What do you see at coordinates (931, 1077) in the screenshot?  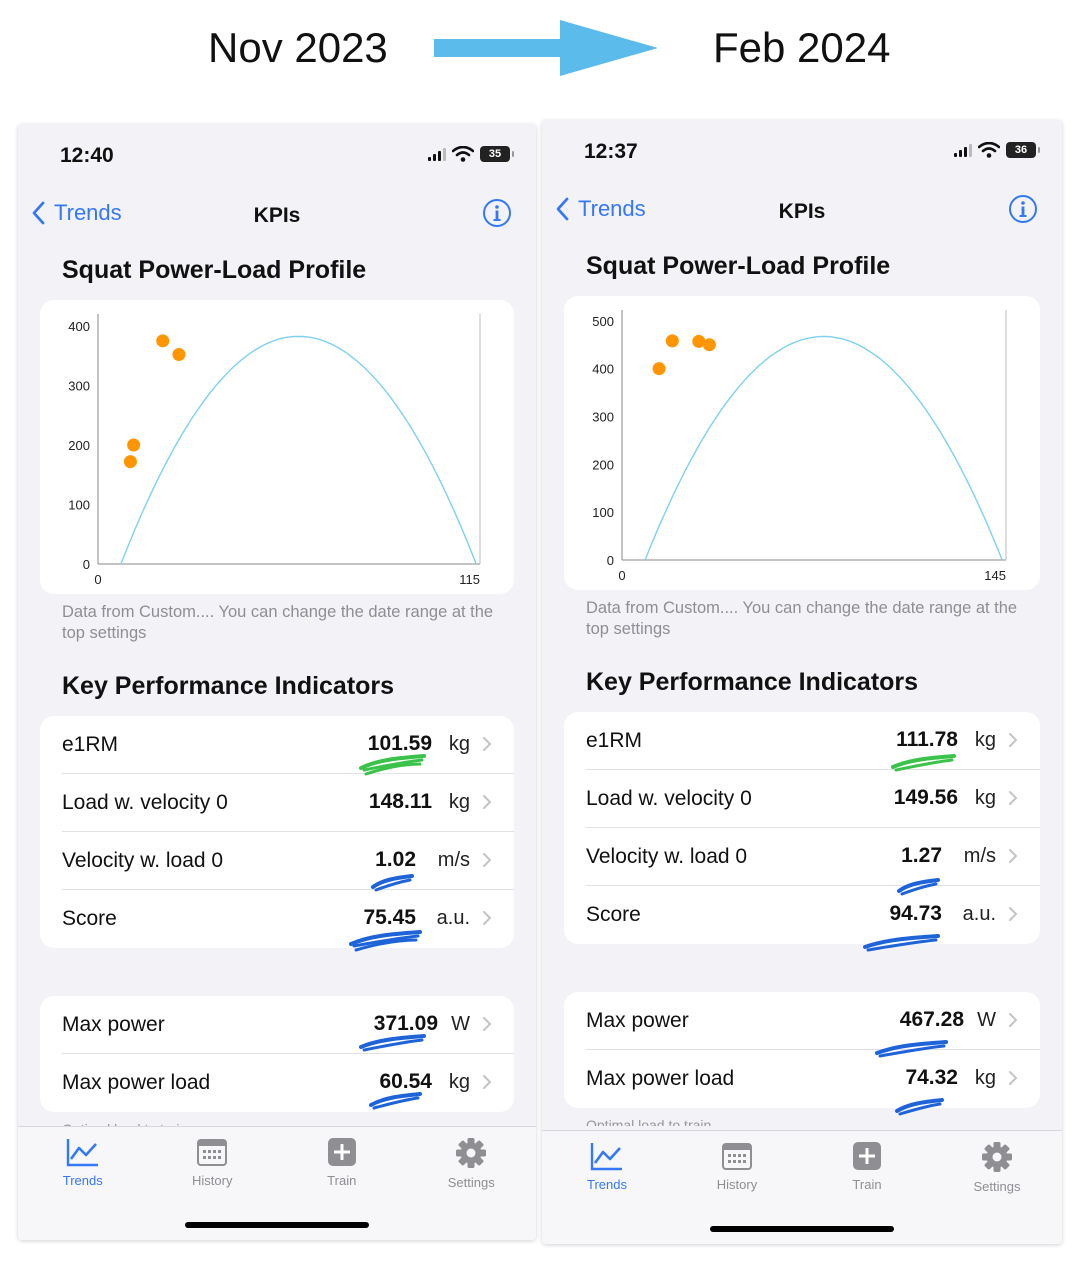 I see `kpi-value: 74.32` at bounding box center [931, 1077].